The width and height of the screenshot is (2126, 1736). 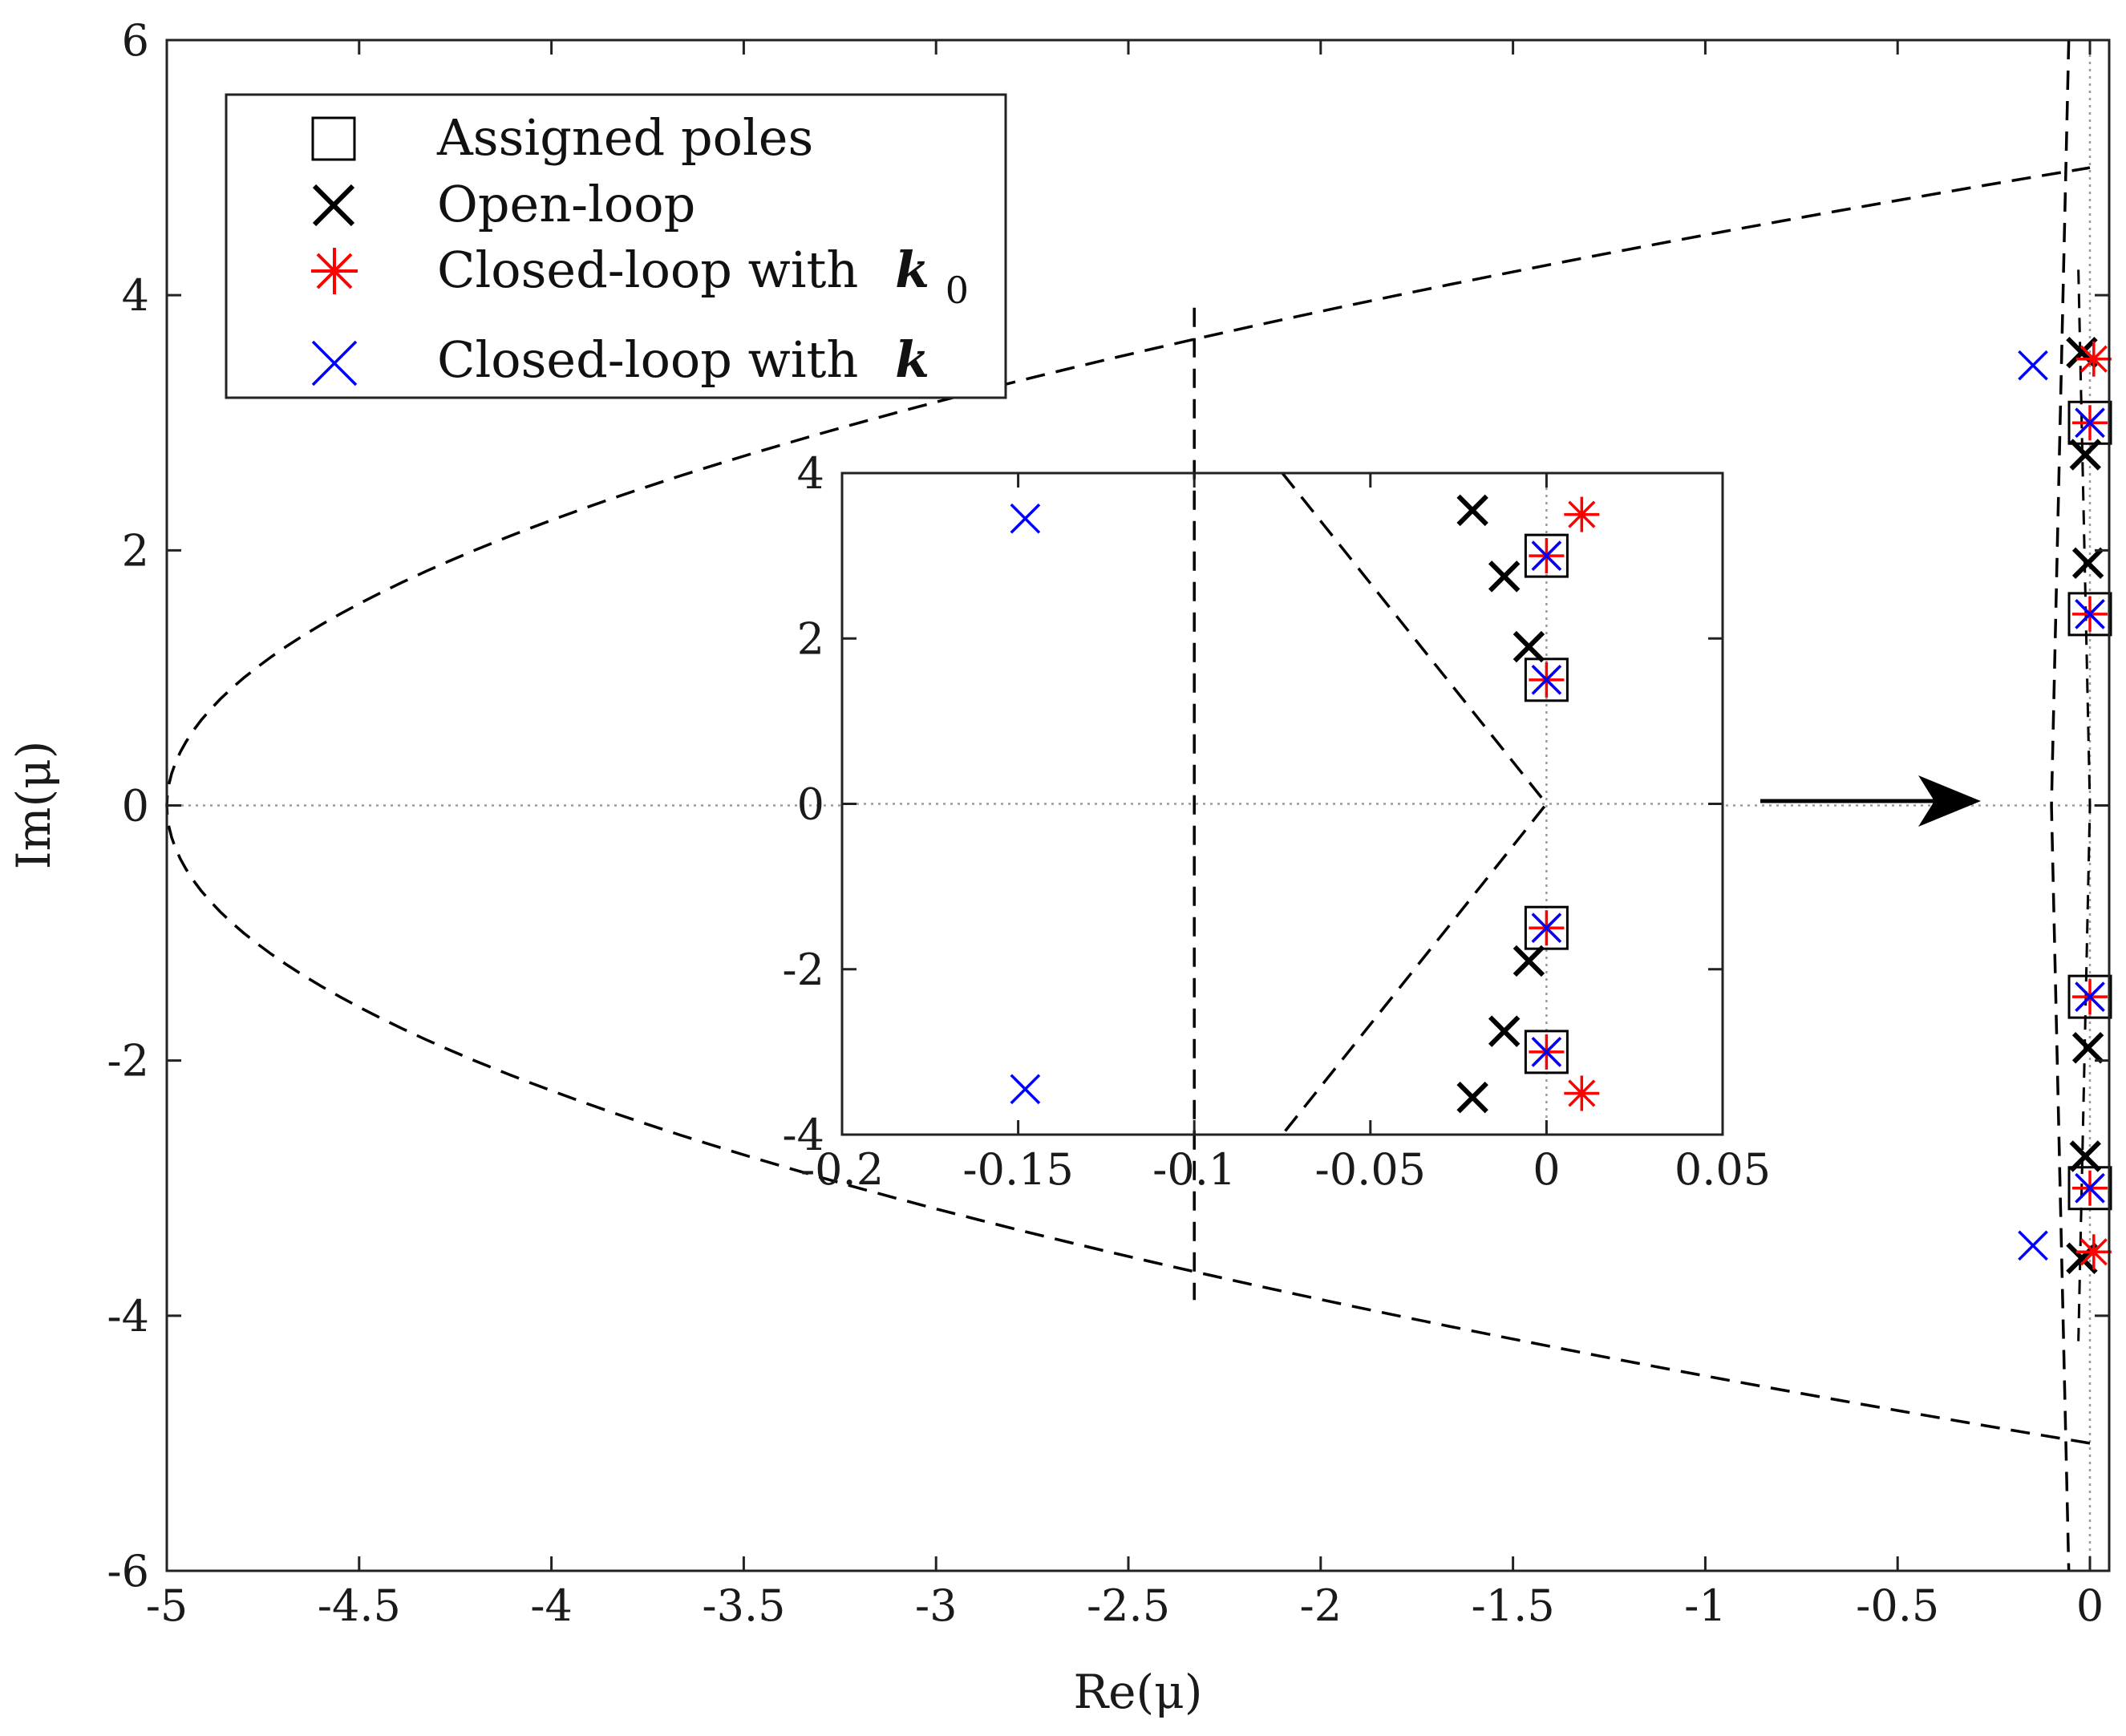 What do you see at coordinates (1870, 801) in the screenshot?
I see `zoom-arrow` at bounding box center [1870, 801].